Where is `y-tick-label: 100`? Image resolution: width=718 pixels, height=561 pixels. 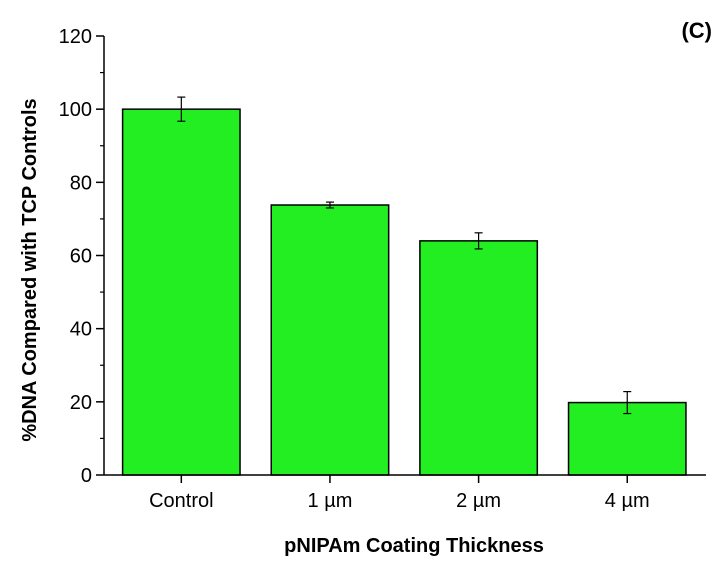 y-tick-label: 100 is located at coordinates (75, 110).